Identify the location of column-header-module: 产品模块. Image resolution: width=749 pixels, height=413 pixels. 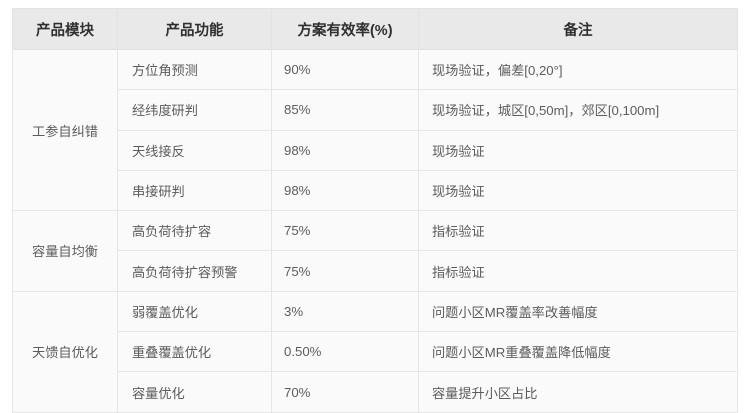
(65, 29).